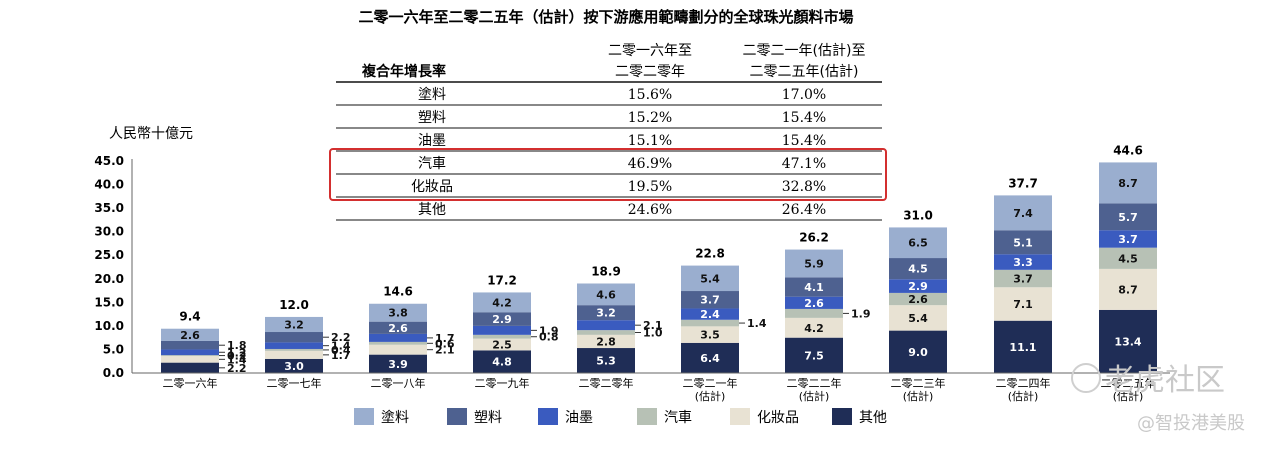  I want to click on table-highlight-box, so click(608, 174).